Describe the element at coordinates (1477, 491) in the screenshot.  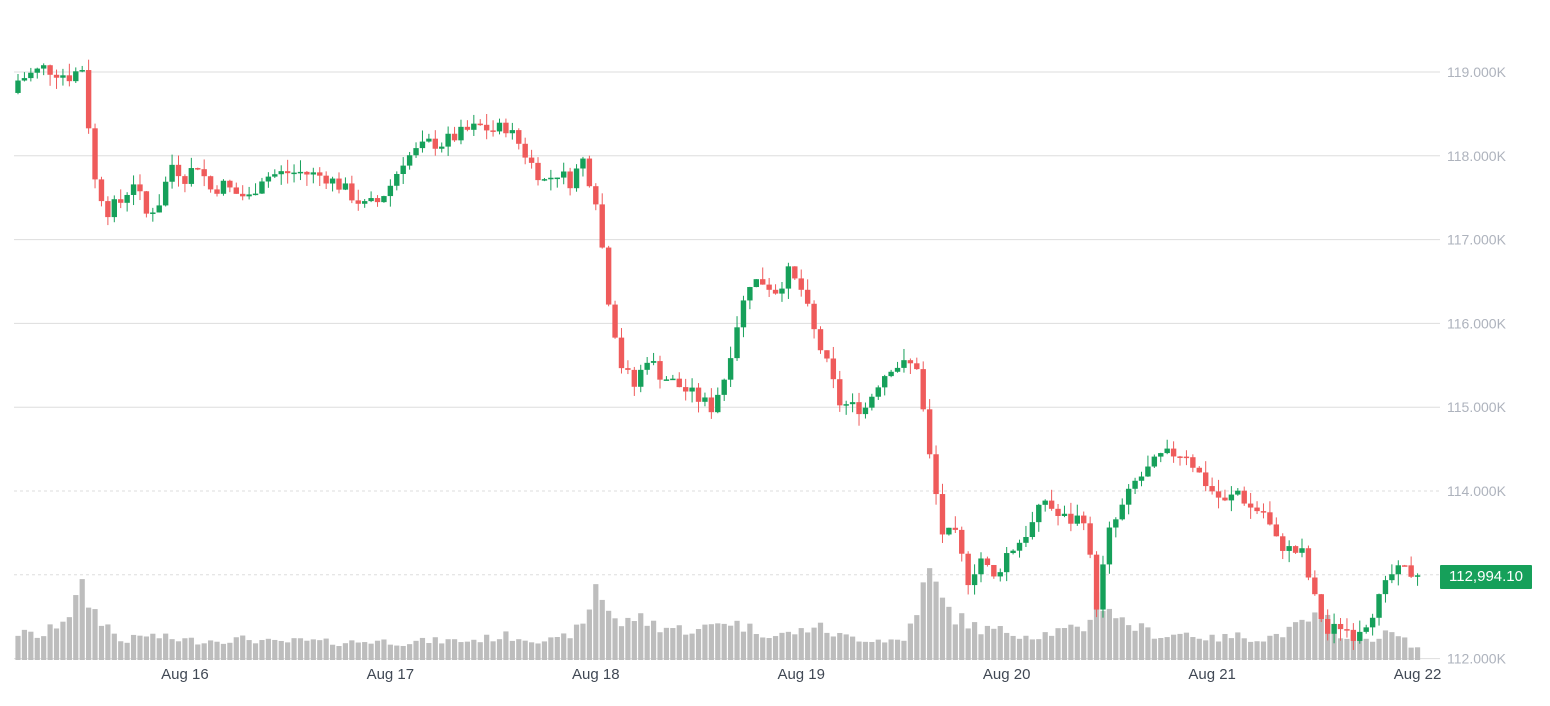
I see `y-tick-label: 114.000K` at that location.